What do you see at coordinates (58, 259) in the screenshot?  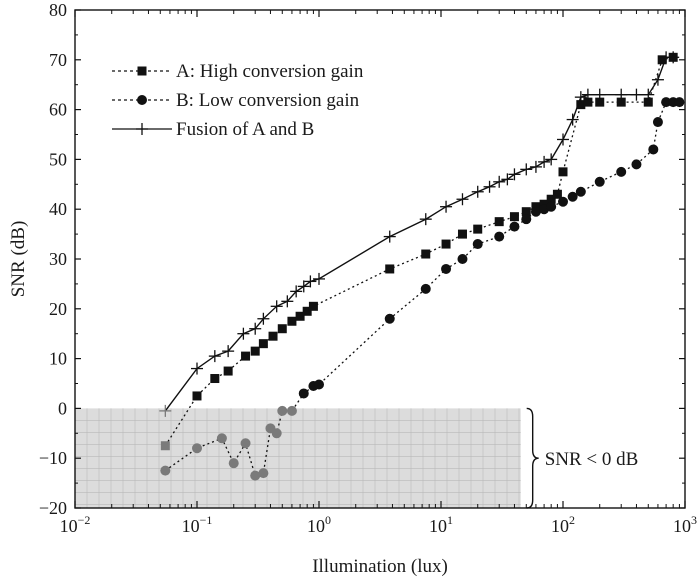 I see `y-tick-label: 30` at bounding box center [58, 259].